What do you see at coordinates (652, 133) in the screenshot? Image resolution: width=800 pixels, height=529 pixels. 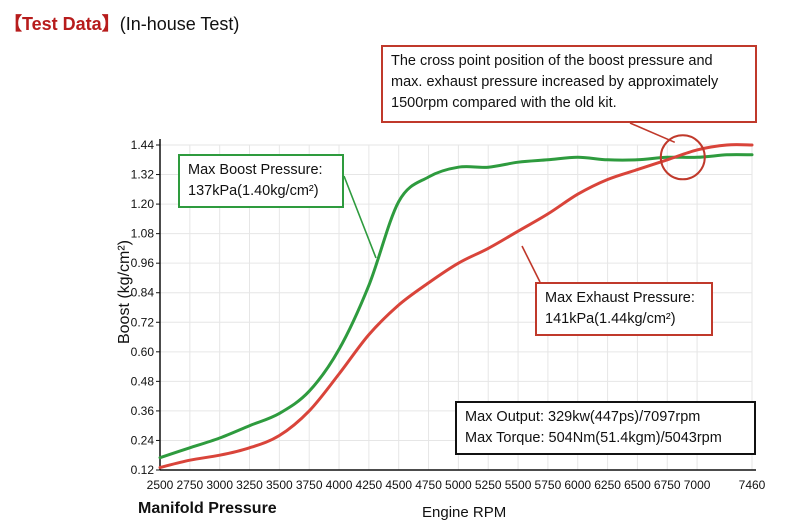 I see `cross-point-leader-line` at bounding box center [652, 133].